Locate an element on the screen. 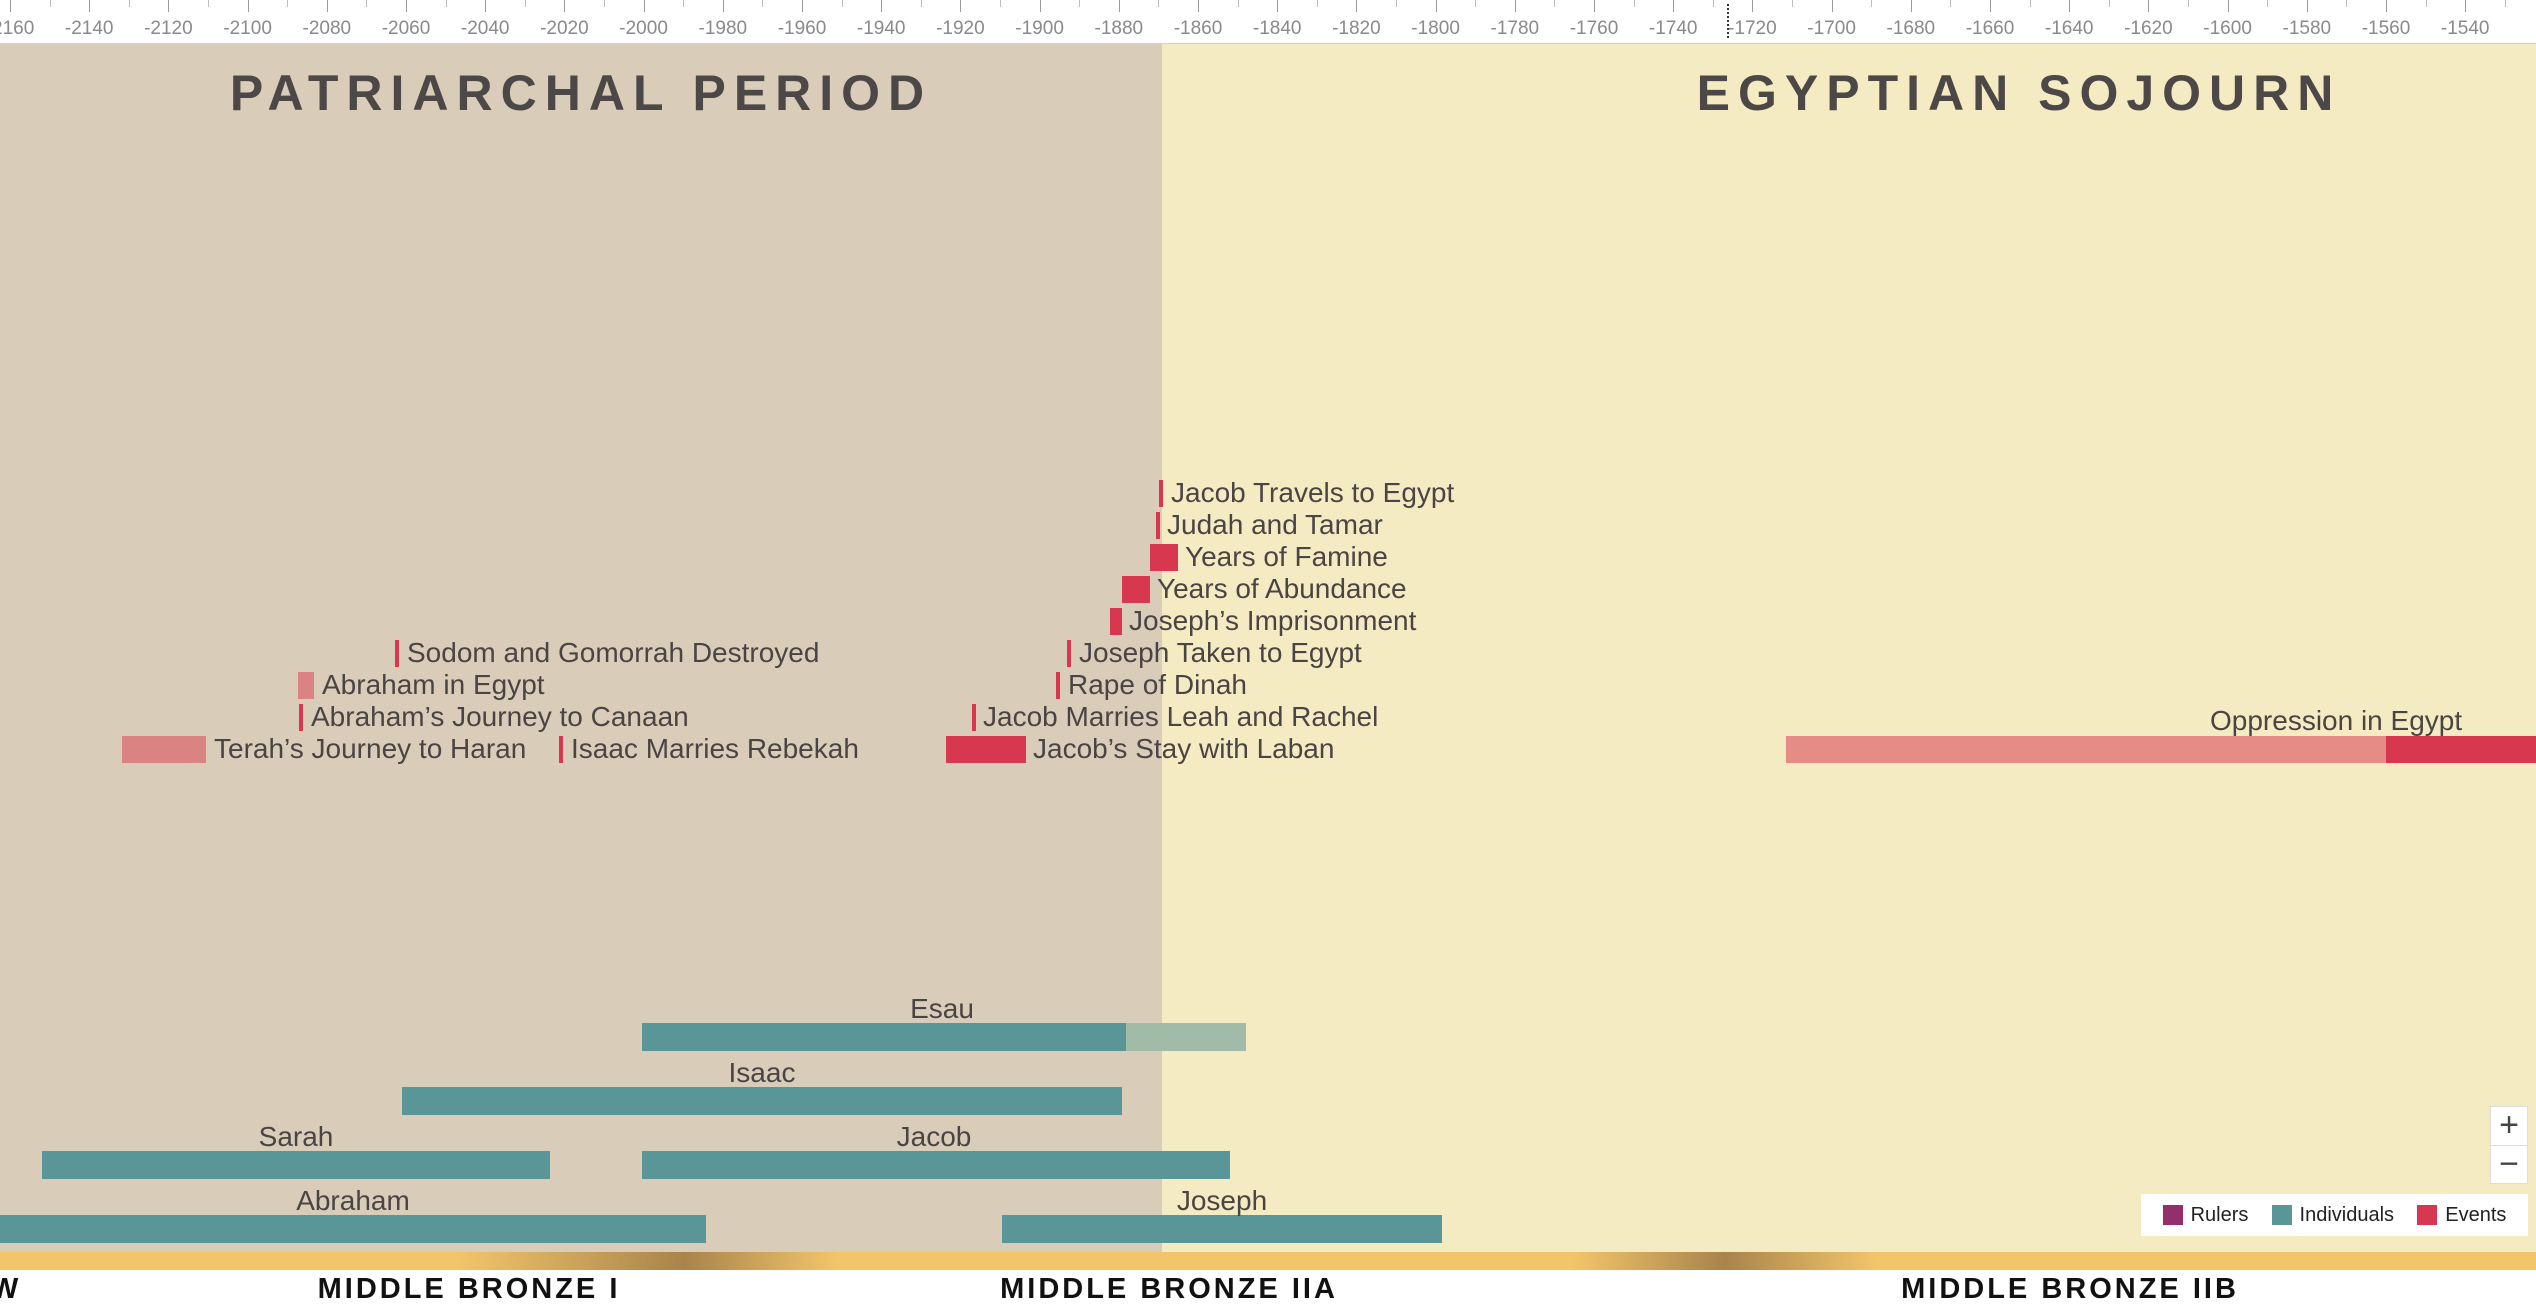 This screenshot has height=1304, width=2536. zoom-controls: + − is located at coordinates (2509, 1145).